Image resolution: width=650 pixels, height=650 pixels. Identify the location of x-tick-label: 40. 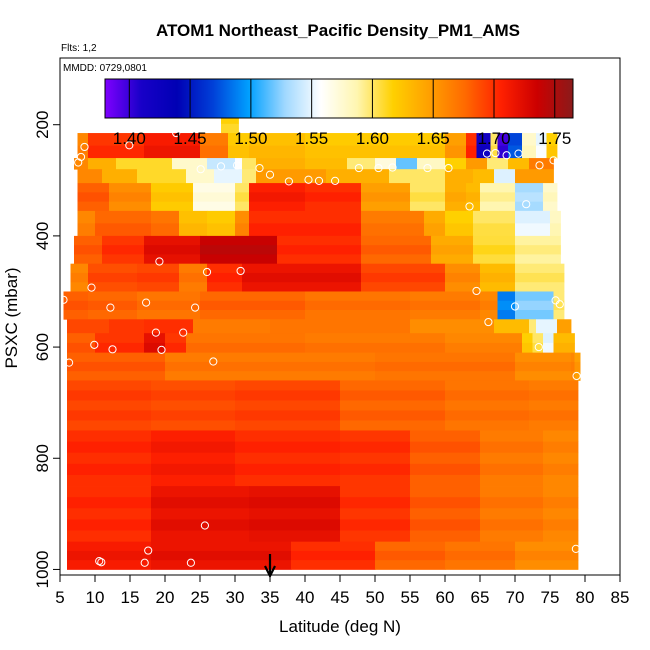
(305, 597).